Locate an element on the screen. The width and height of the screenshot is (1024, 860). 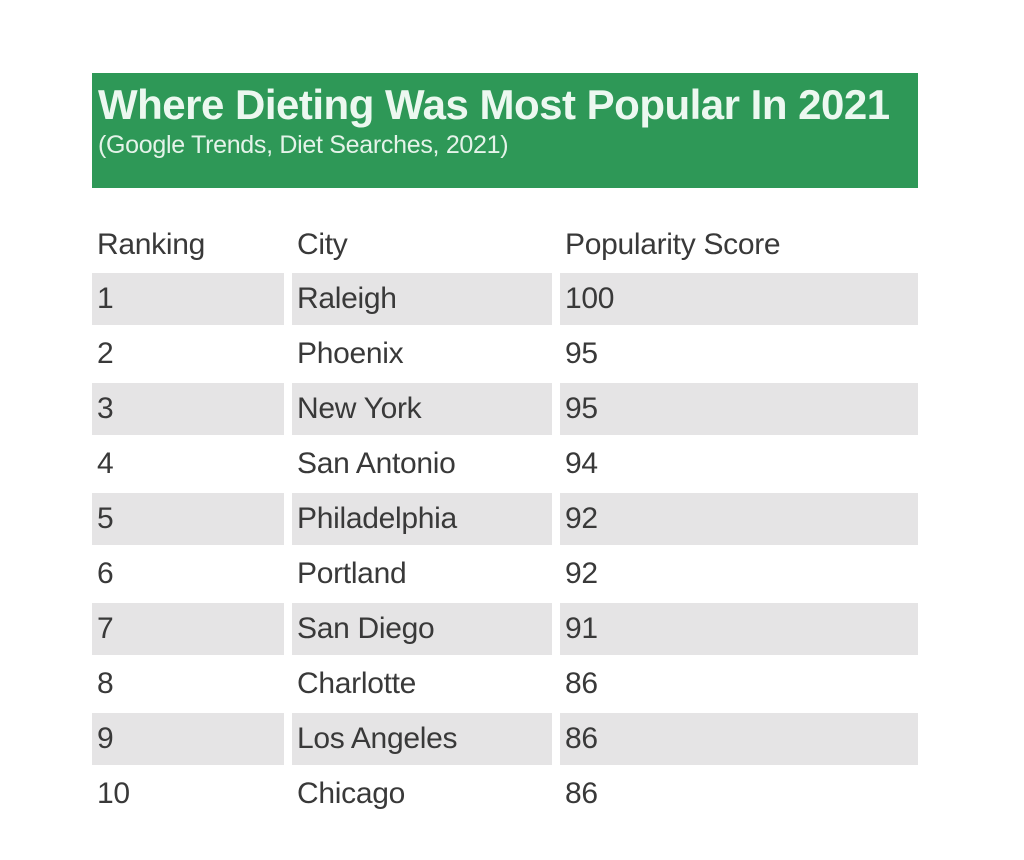
ranking-cell: 9 is located at coordinates (188, 739).